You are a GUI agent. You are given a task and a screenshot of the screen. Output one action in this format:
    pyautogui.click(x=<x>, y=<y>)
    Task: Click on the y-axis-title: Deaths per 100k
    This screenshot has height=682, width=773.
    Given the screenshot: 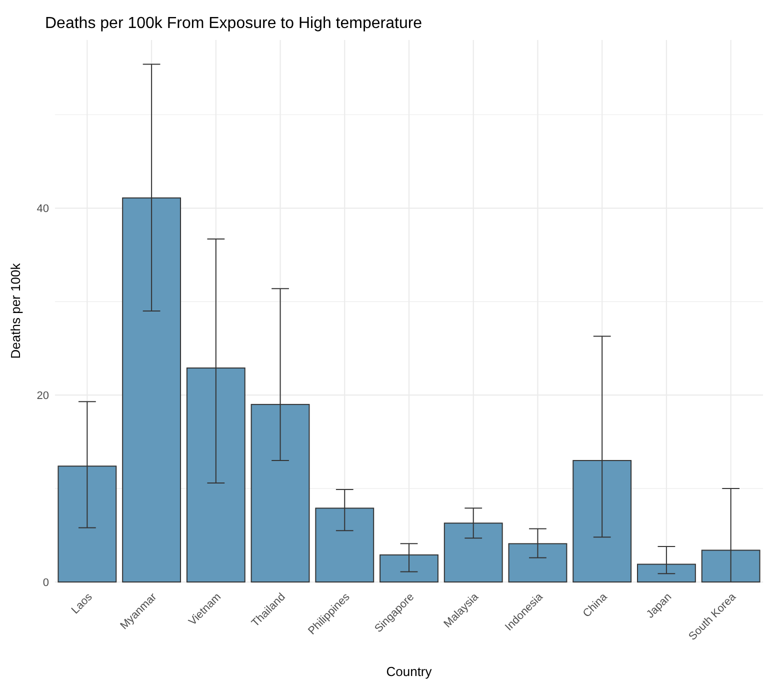 What is the action you would take?
    pyautogui.click(x=15, y=310)
    